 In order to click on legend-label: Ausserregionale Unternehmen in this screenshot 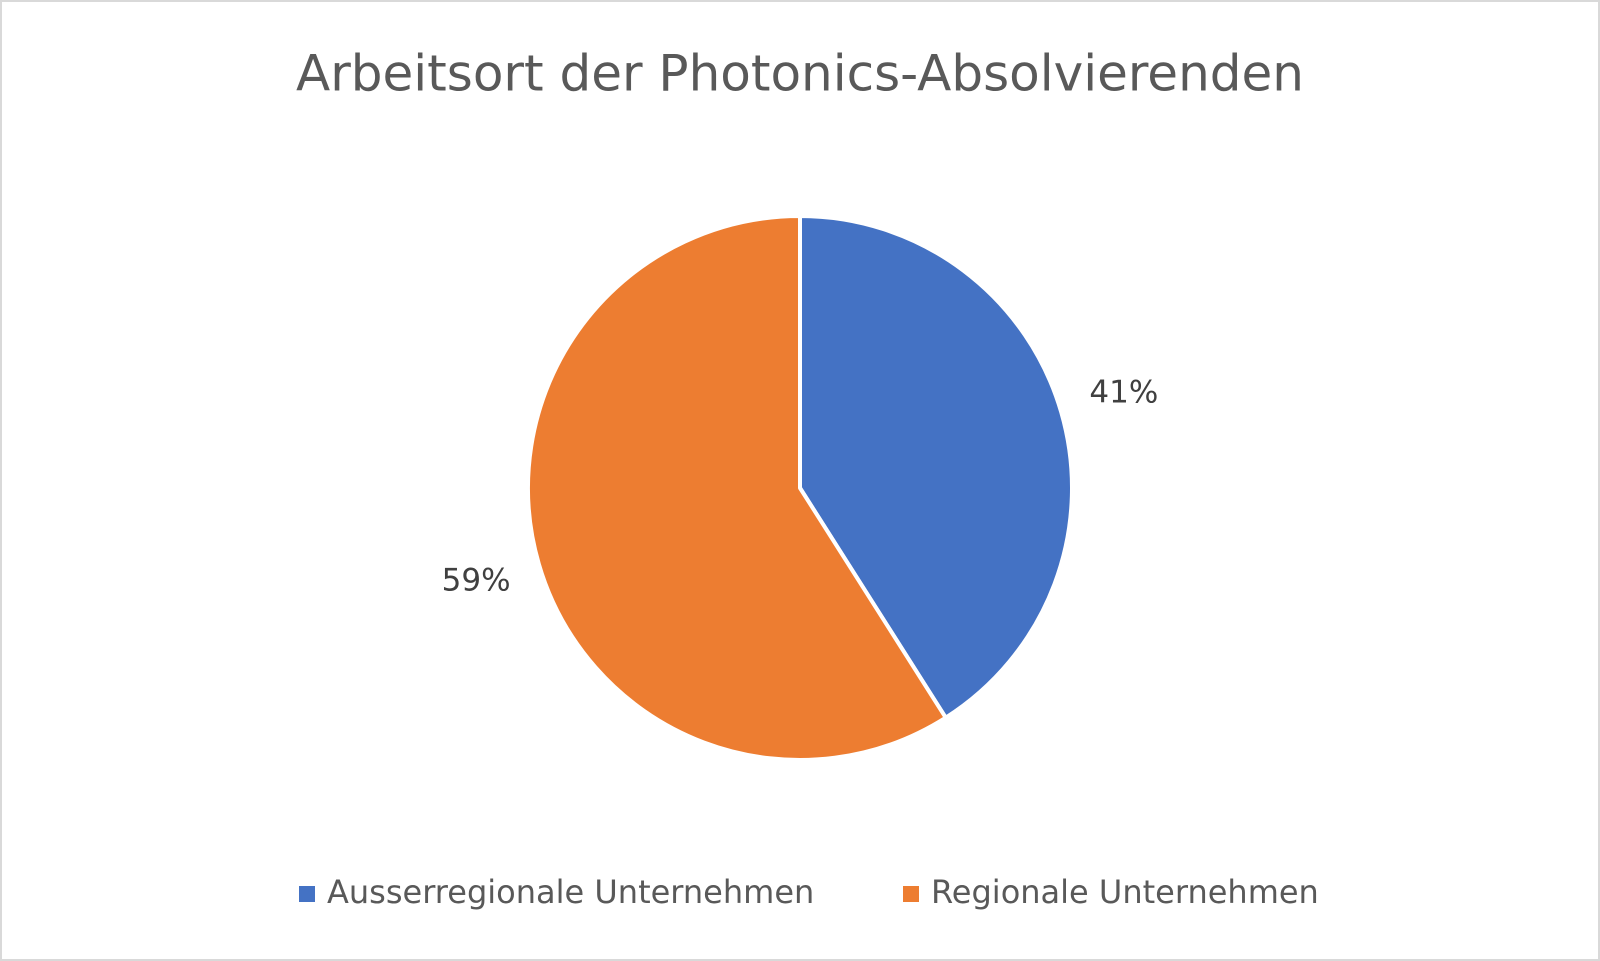, I will do `click(570, 892)`.